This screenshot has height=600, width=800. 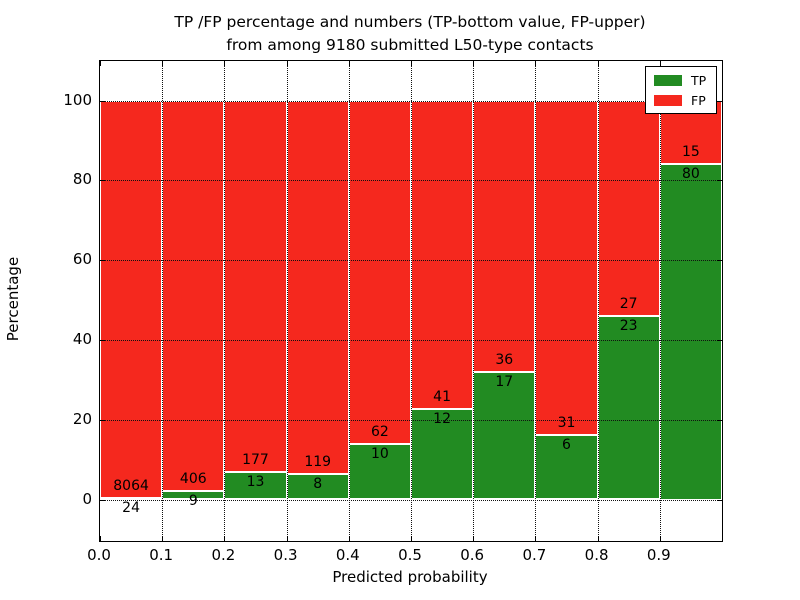 I want to click on x-tick-label: 0.9, so click(x=658, y=555).